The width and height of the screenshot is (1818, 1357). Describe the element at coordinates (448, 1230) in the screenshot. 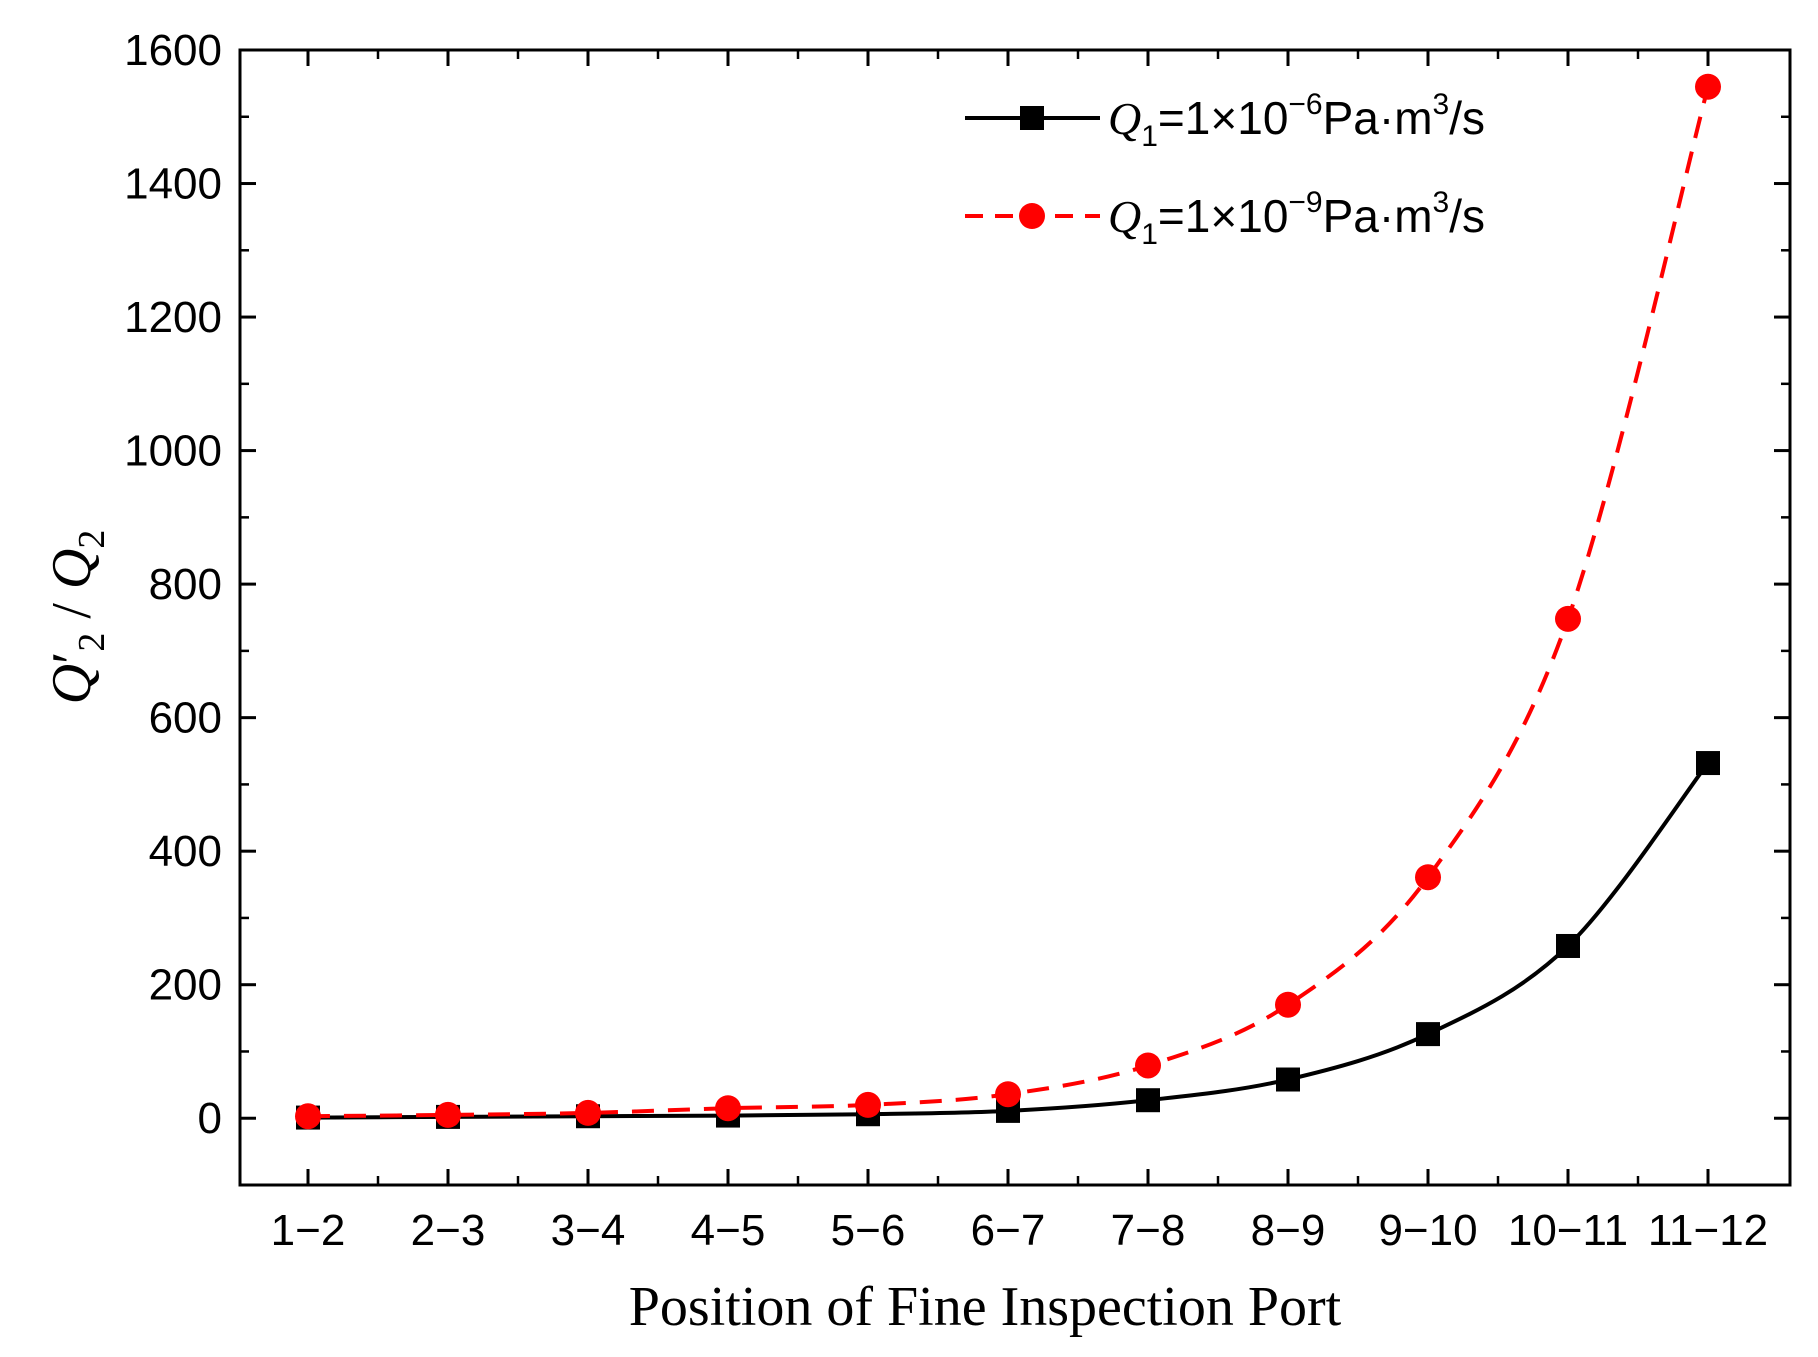

I see `x-tick-label: 2−3` at that location.